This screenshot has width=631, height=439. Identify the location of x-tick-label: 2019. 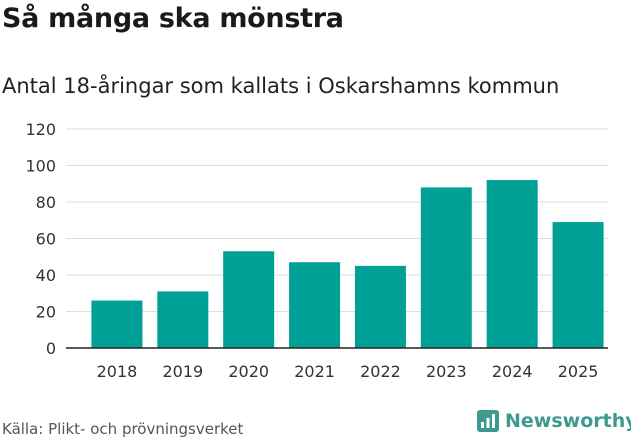
(182, 371).